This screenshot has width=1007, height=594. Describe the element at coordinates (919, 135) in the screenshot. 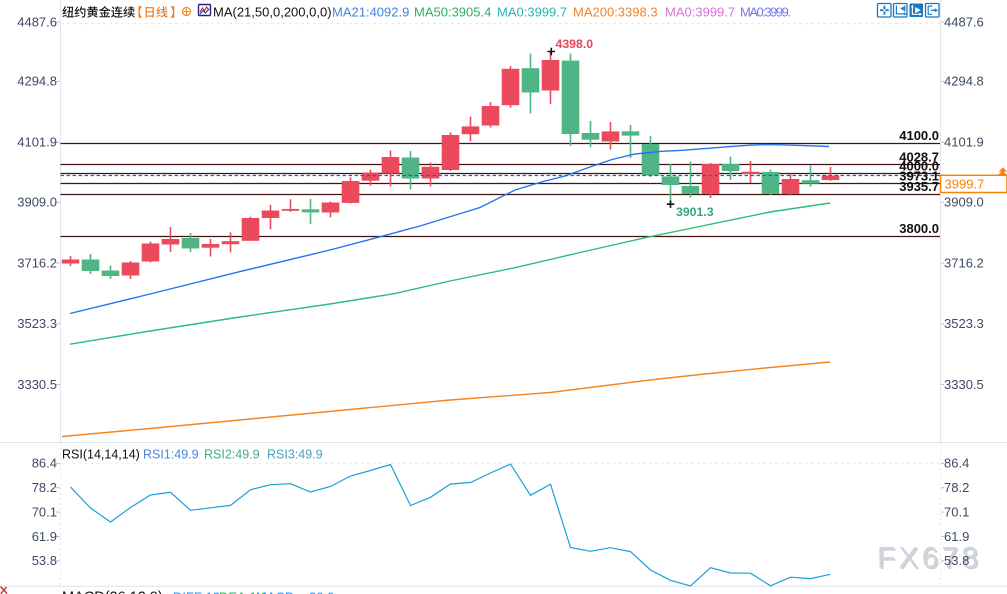

I see `svg-text: 4100.0` at that location.